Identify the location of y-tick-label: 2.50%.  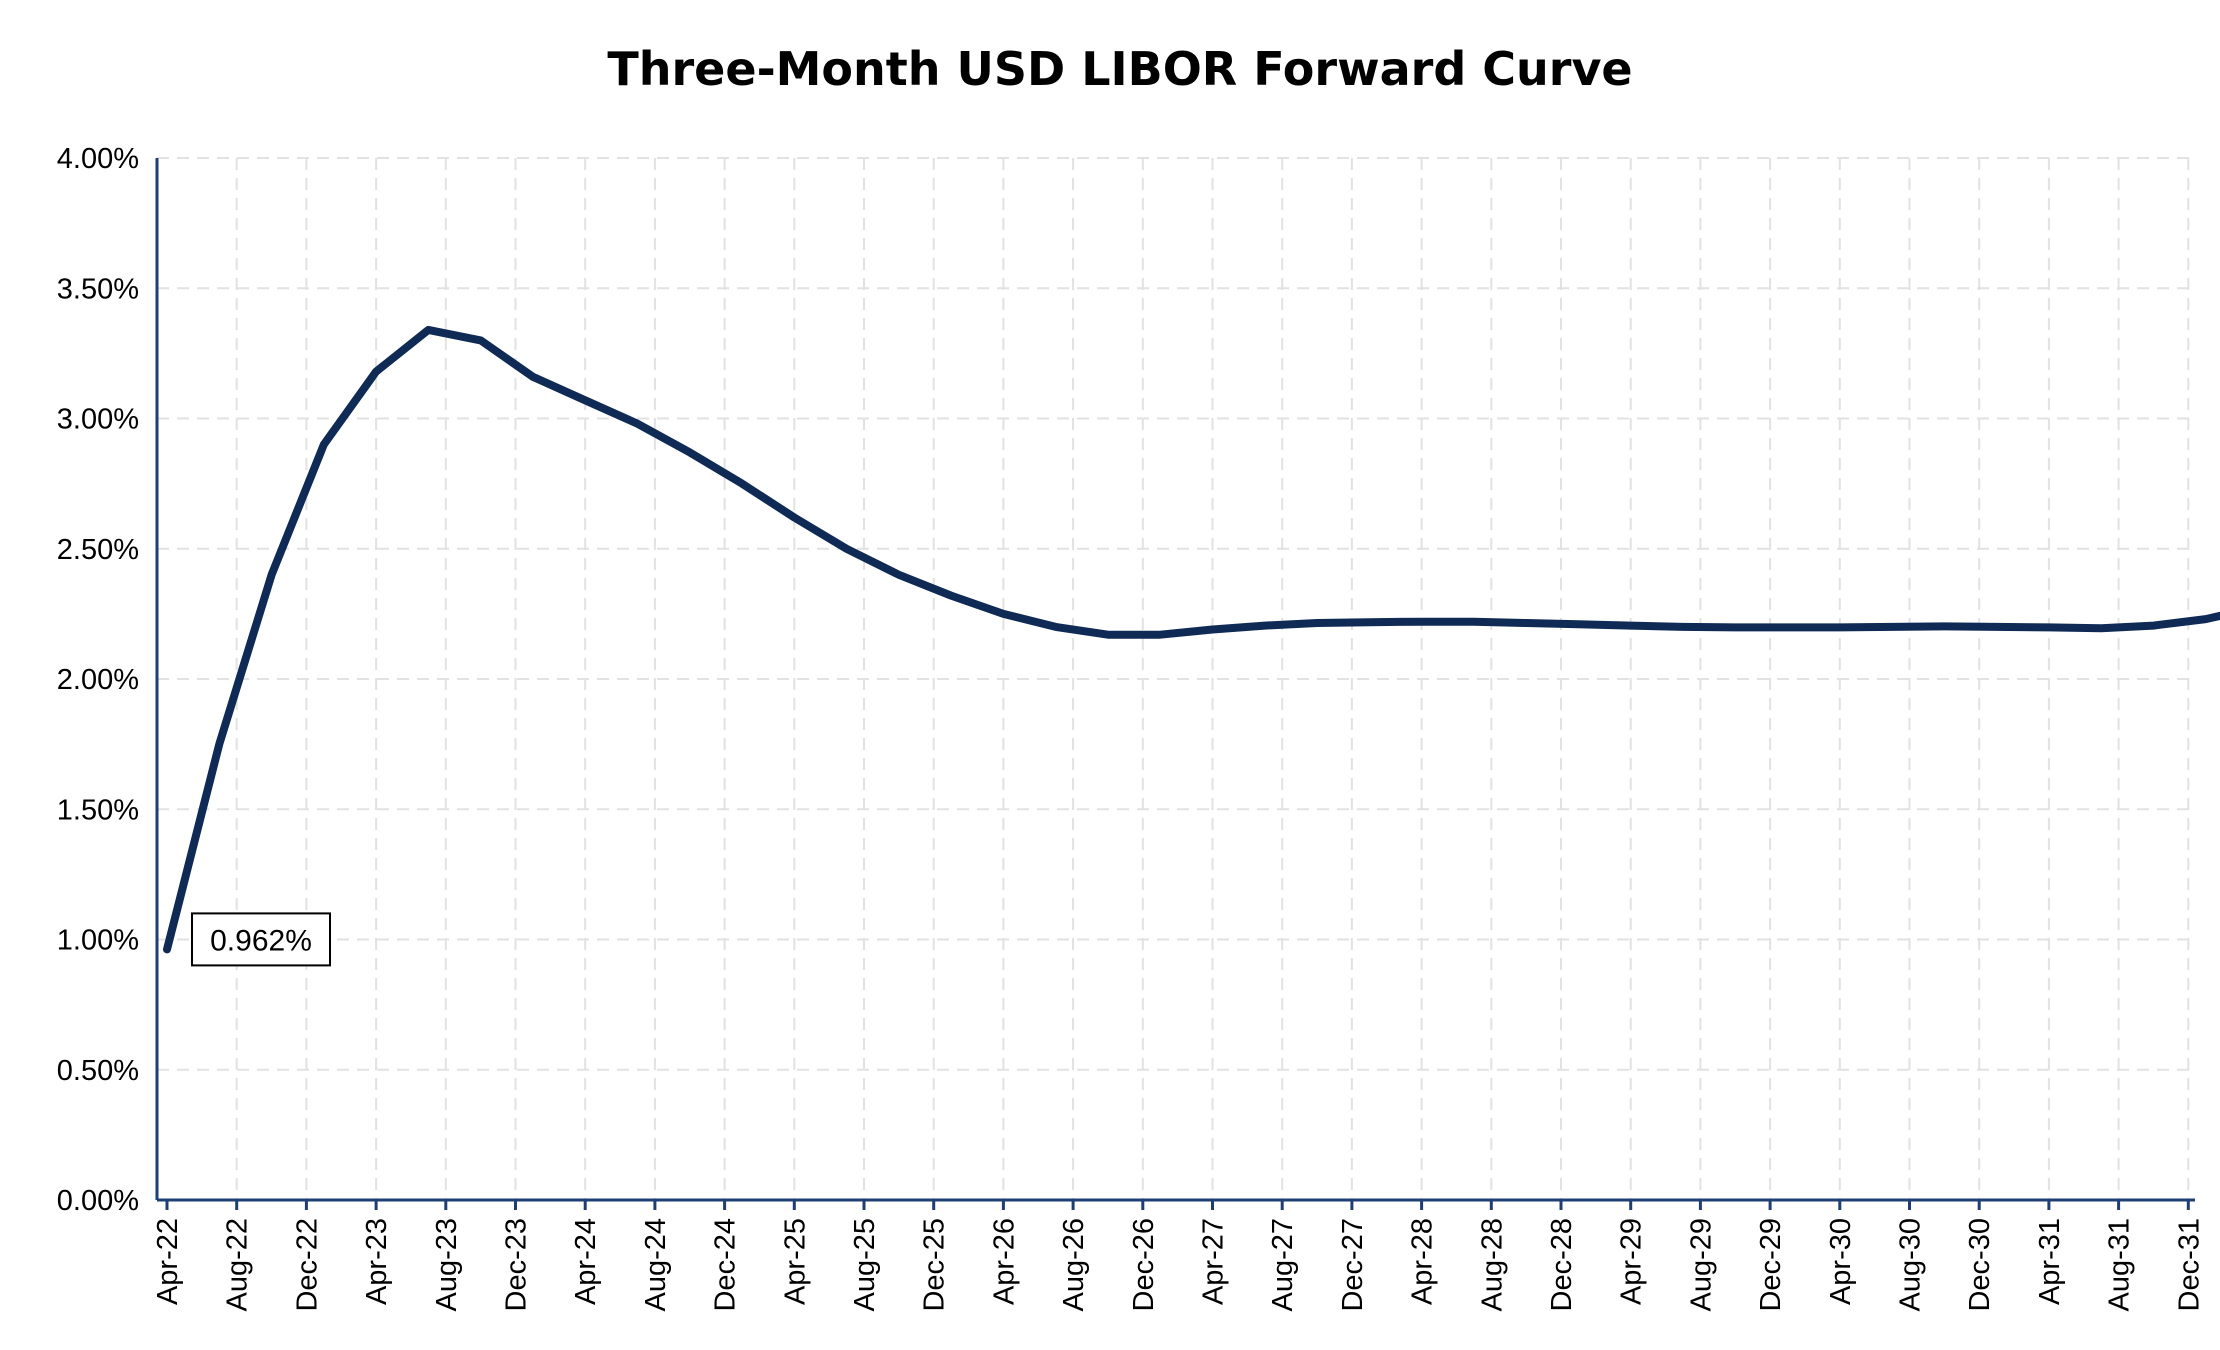
(98, 550).